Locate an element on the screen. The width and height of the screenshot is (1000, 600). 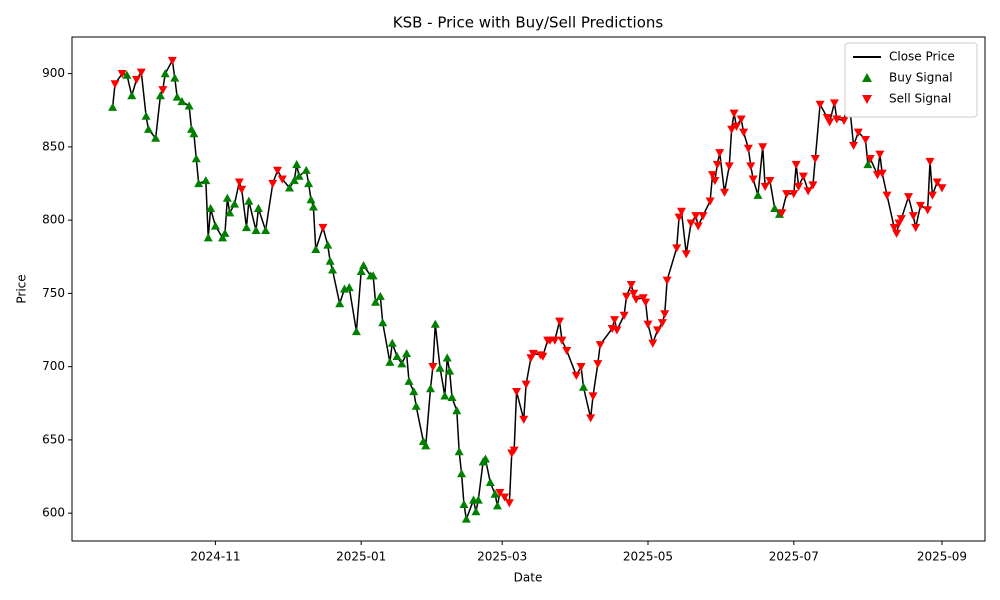
x-tick-label: 2025-09 is located at coordinates (942, 557).